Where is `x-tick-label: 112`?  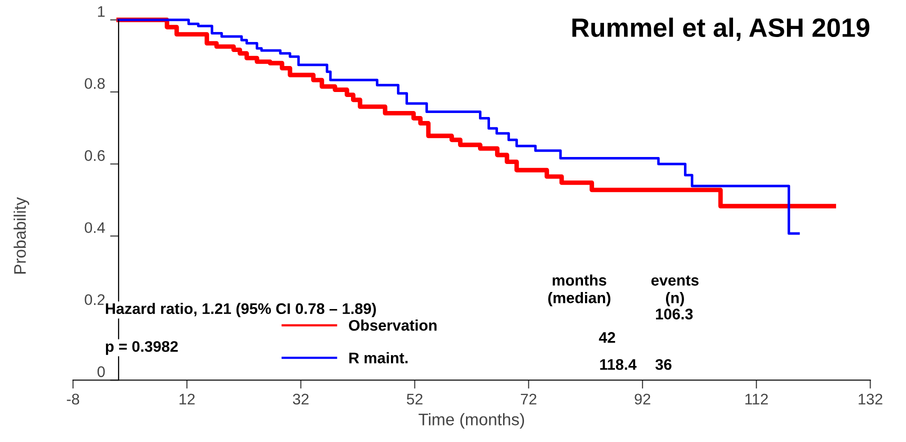 x-tick-label: 112 is located at coordinates (756, 399).